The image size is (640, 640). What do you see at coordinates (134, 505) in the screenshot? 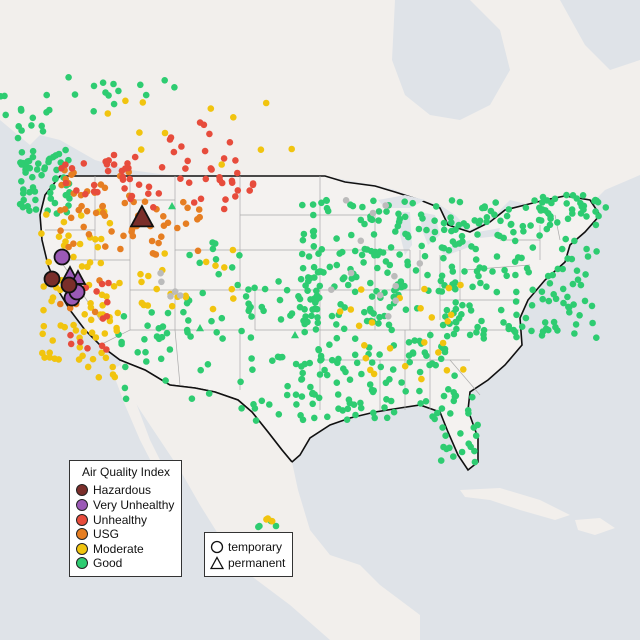
I see `legend-label: Very Unhealthy` at bounding box center [134, 505].